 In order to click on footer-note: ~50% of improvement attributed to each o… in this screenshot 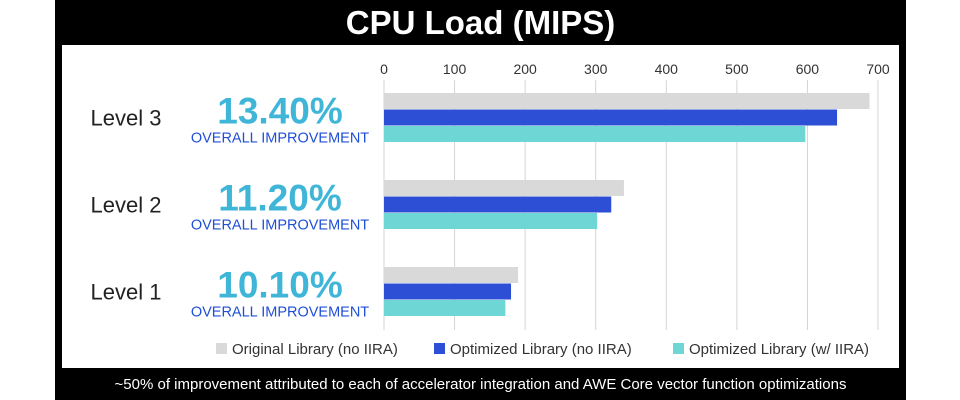, I will do `click(480, 384)`.